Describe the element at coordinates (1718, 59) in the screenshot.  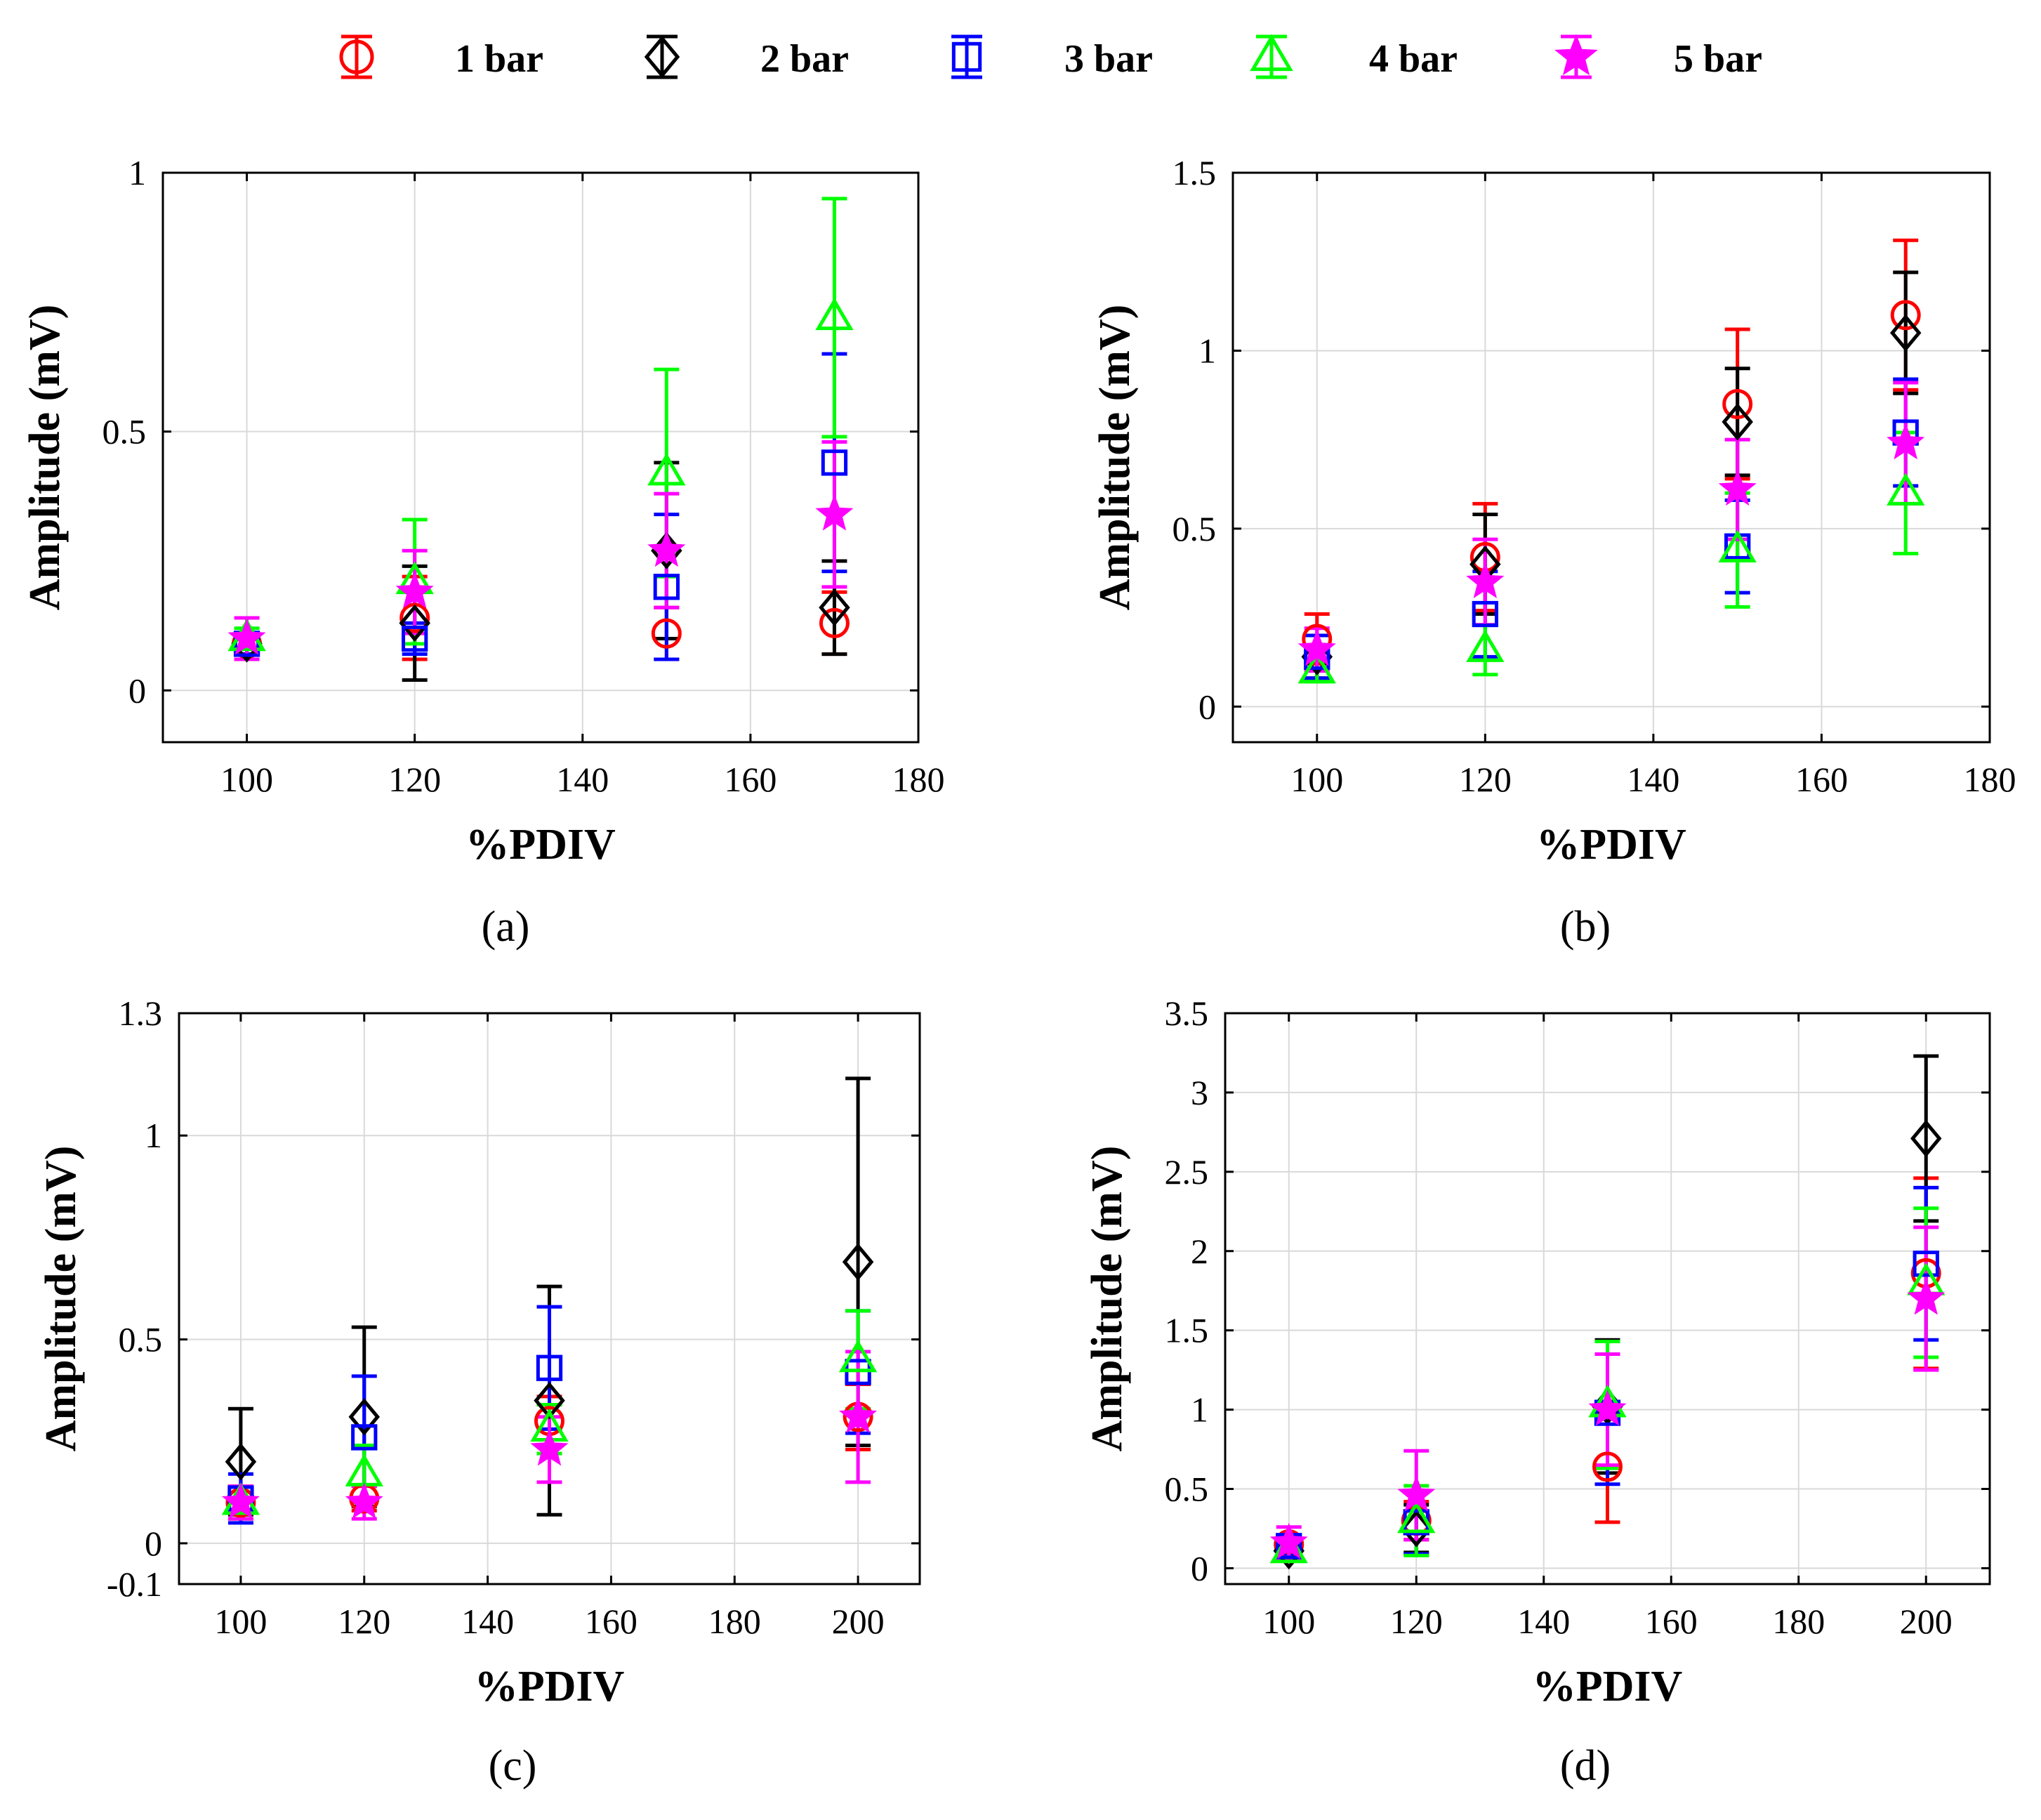
I see `legend-label-5-bar: 5 bar` at that location.